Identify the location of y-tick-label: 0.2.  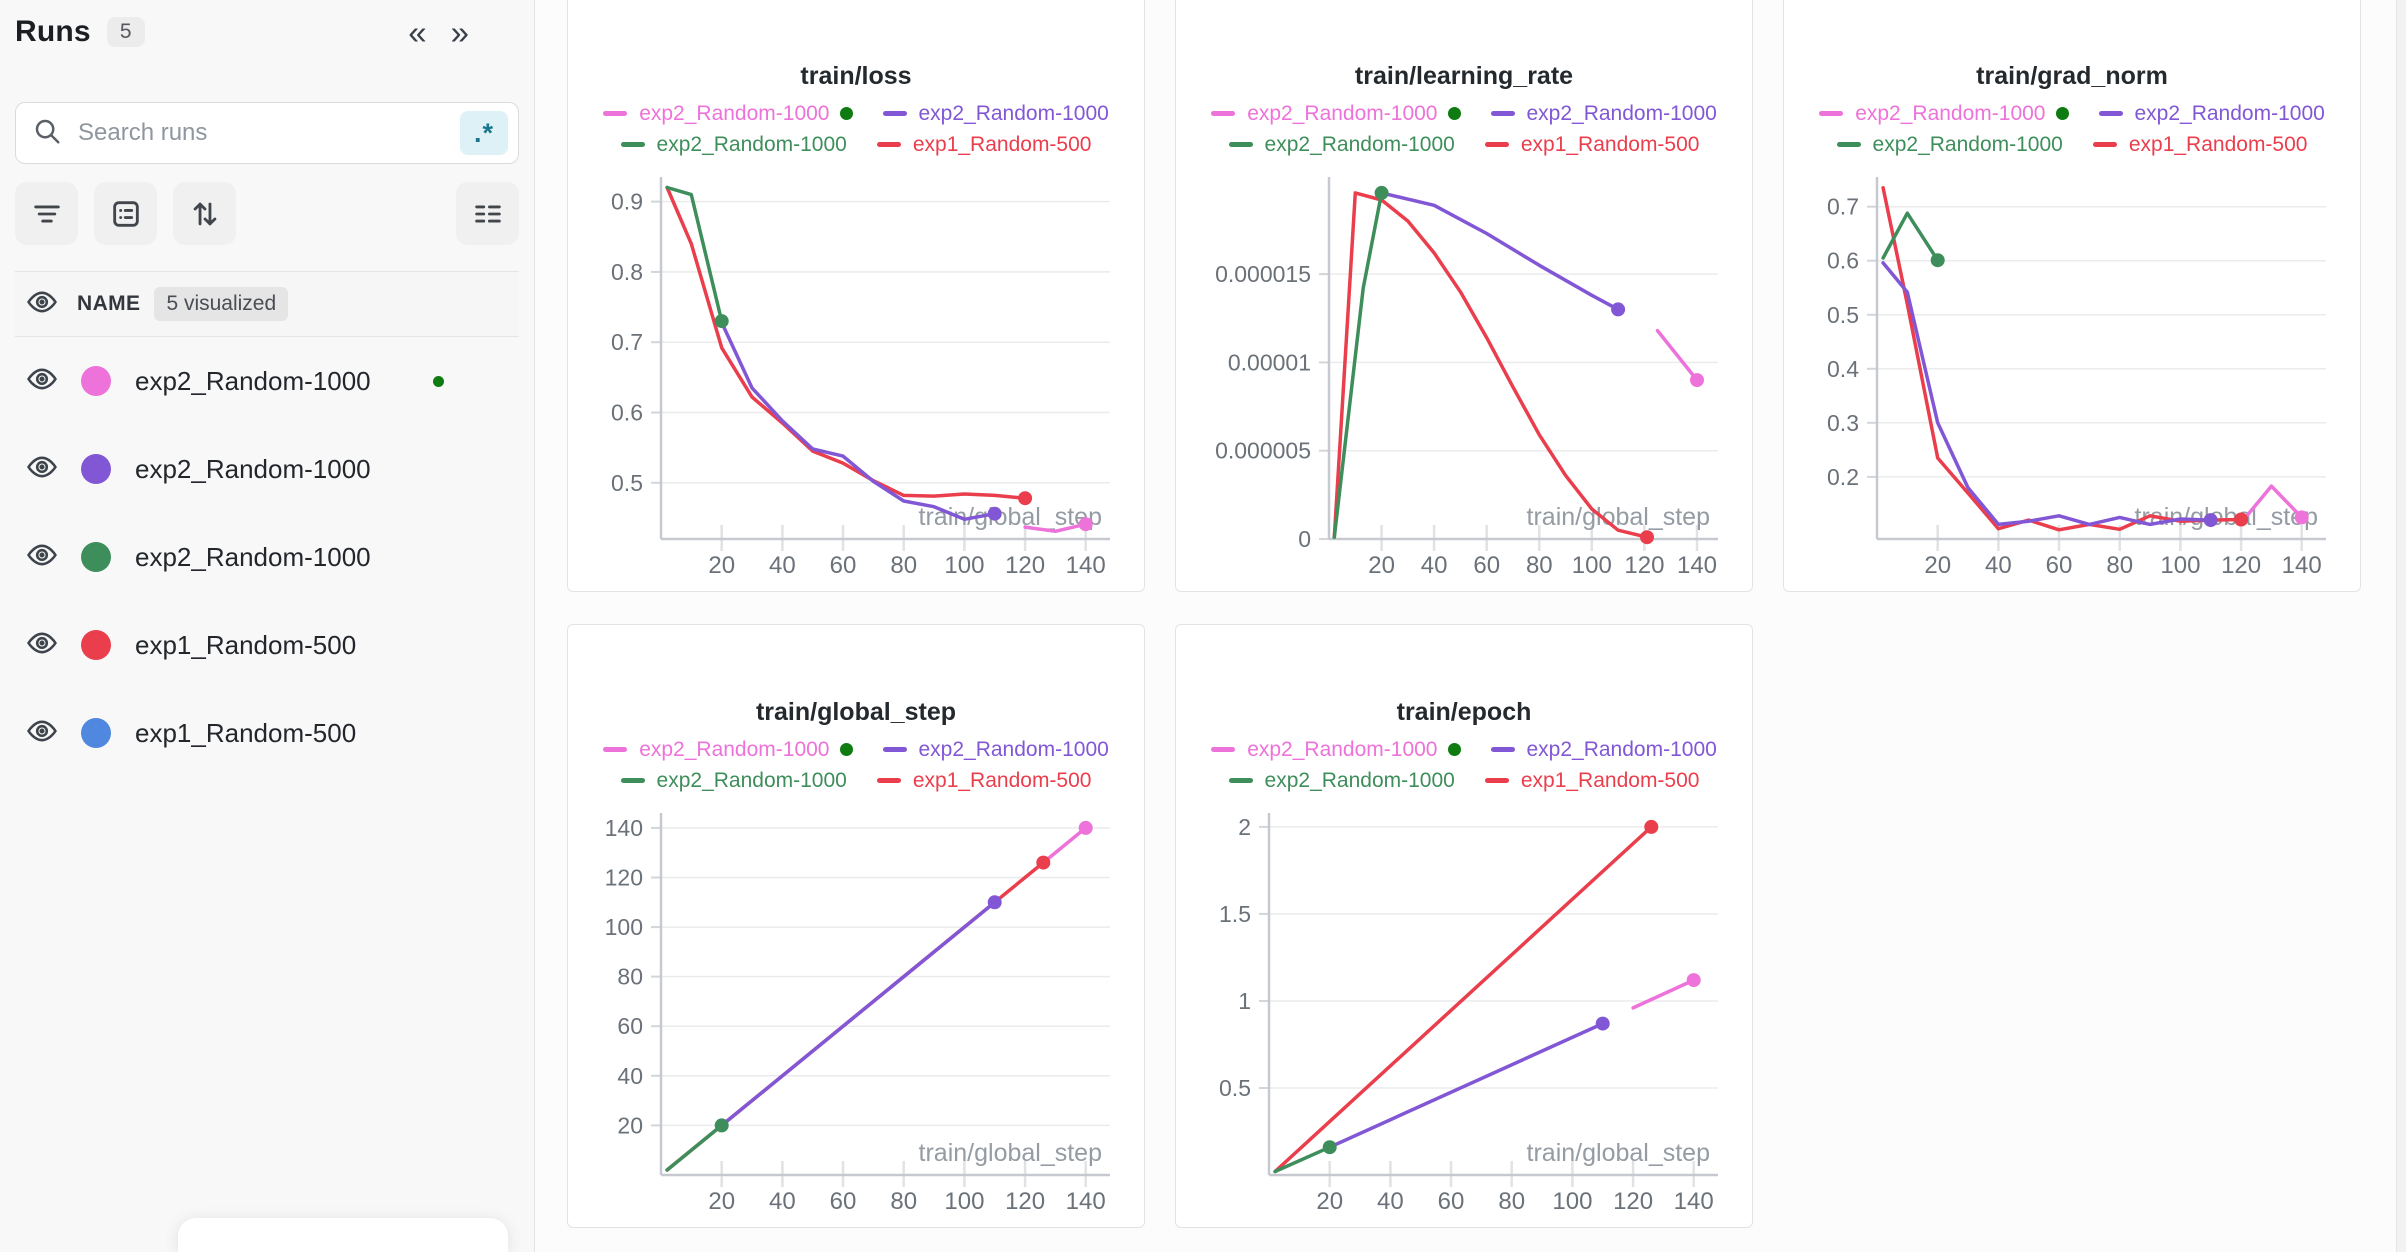
(1843, 477).